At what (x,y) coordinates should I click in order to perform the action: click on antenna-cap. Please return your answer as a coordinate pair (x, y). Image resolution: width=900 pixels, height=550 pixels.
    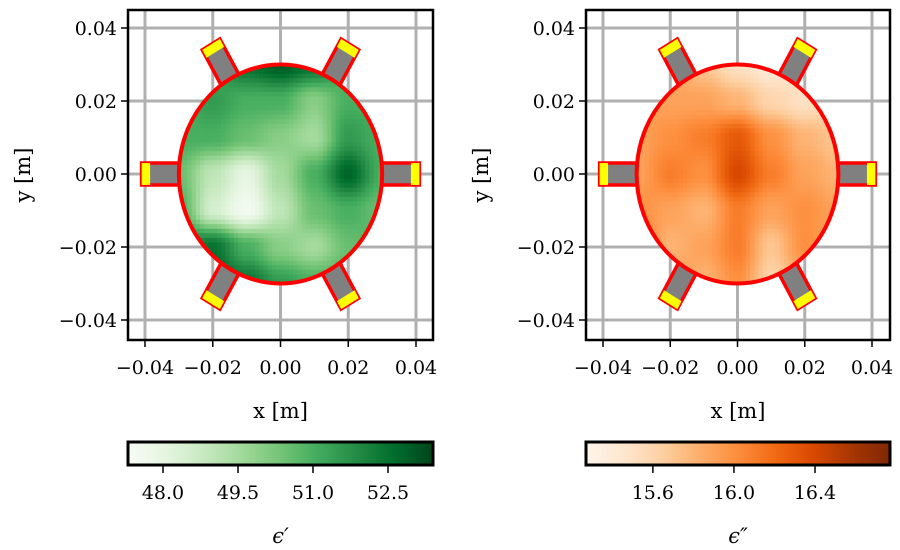
    Looking at the image, I should click on (804, 300).